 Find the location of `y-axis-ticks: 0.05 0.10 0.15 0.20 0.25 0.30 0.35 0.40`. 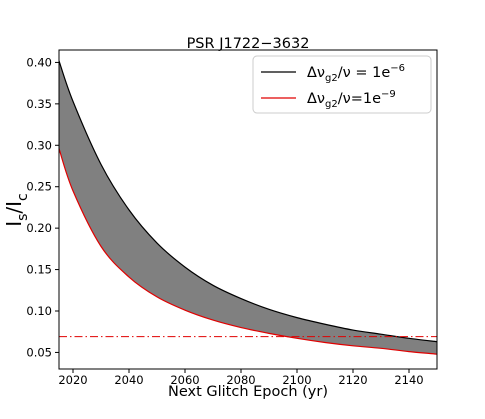

y-axis-ticks: 0.05 0.10 0.15 0.20 0.25 0.30 0.35 0.40 is located at coordinates (42, 207).